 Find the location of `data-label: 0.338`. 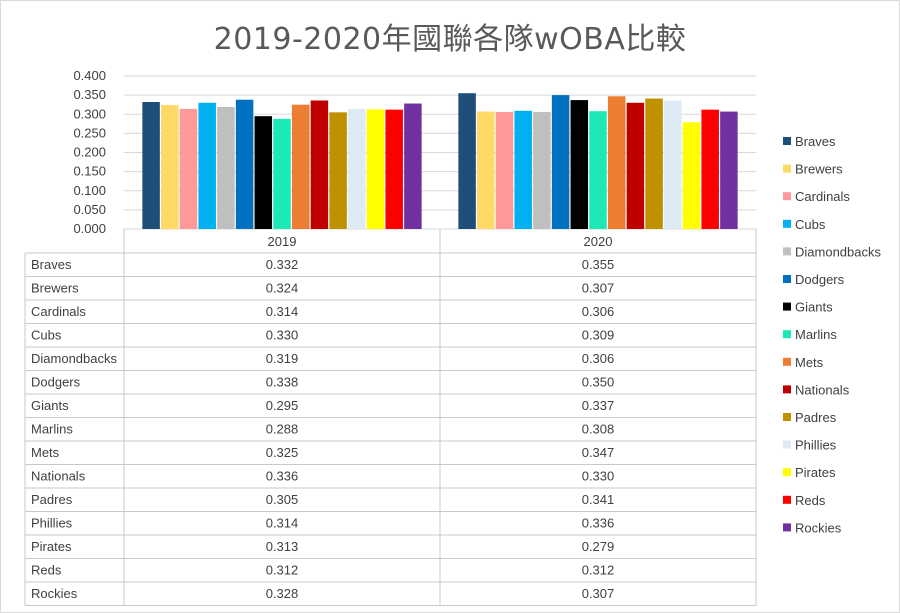

data-label: 0.338 is located at coordinates (282, 382).